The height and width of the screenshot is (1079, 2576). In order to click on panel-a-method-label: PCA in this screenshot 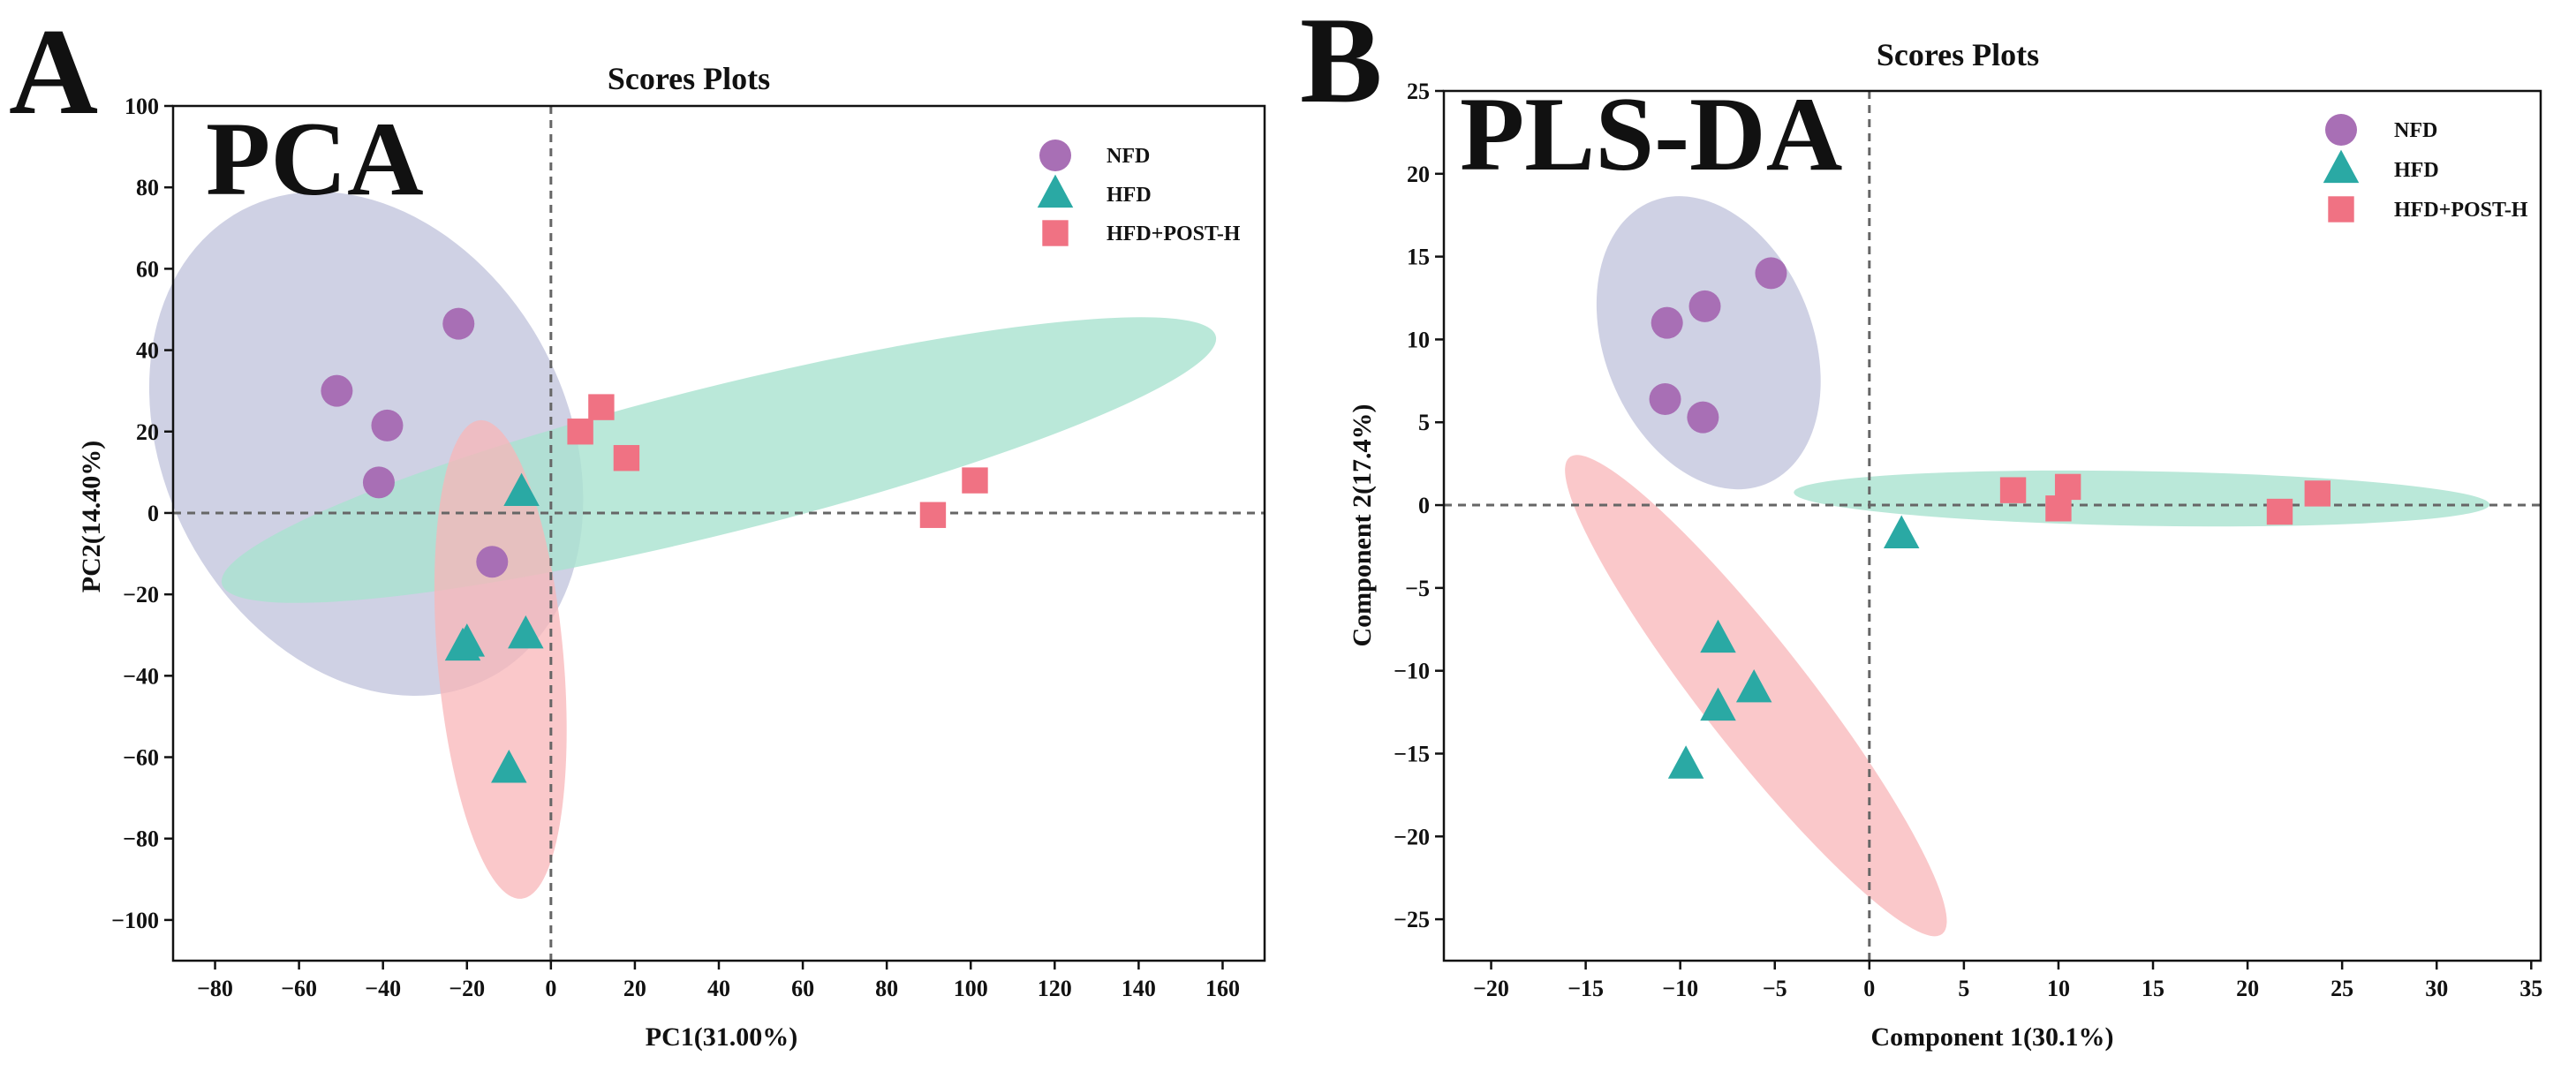, I will do `click(315, 158)`.